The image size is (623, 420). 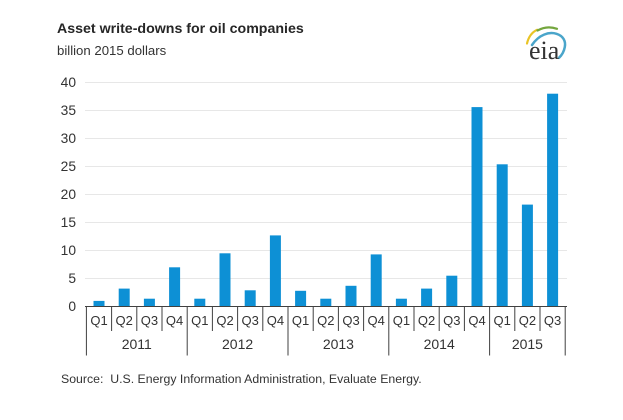 I want to click on svg-text: 2011, so click(x=137, y=344).